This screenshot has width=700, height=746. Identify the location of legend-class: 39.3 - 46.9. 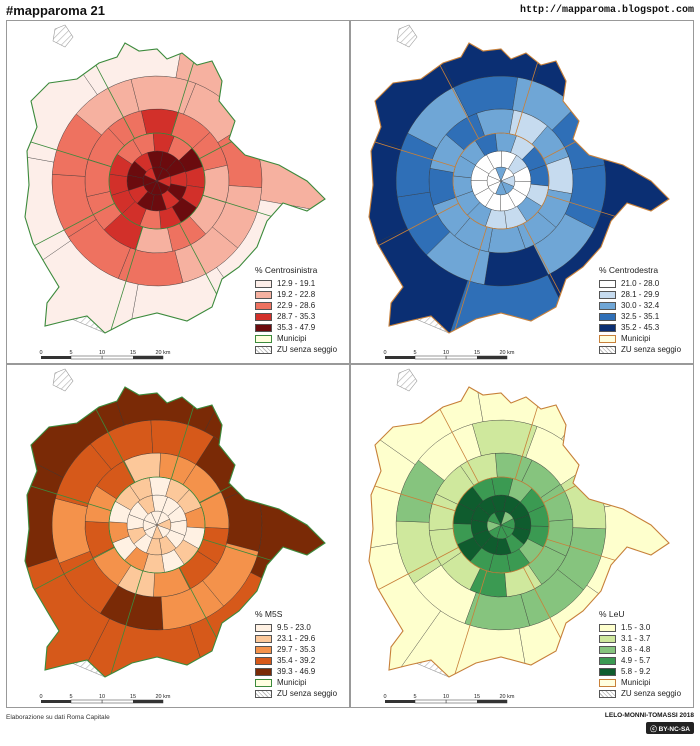
(296, 671).